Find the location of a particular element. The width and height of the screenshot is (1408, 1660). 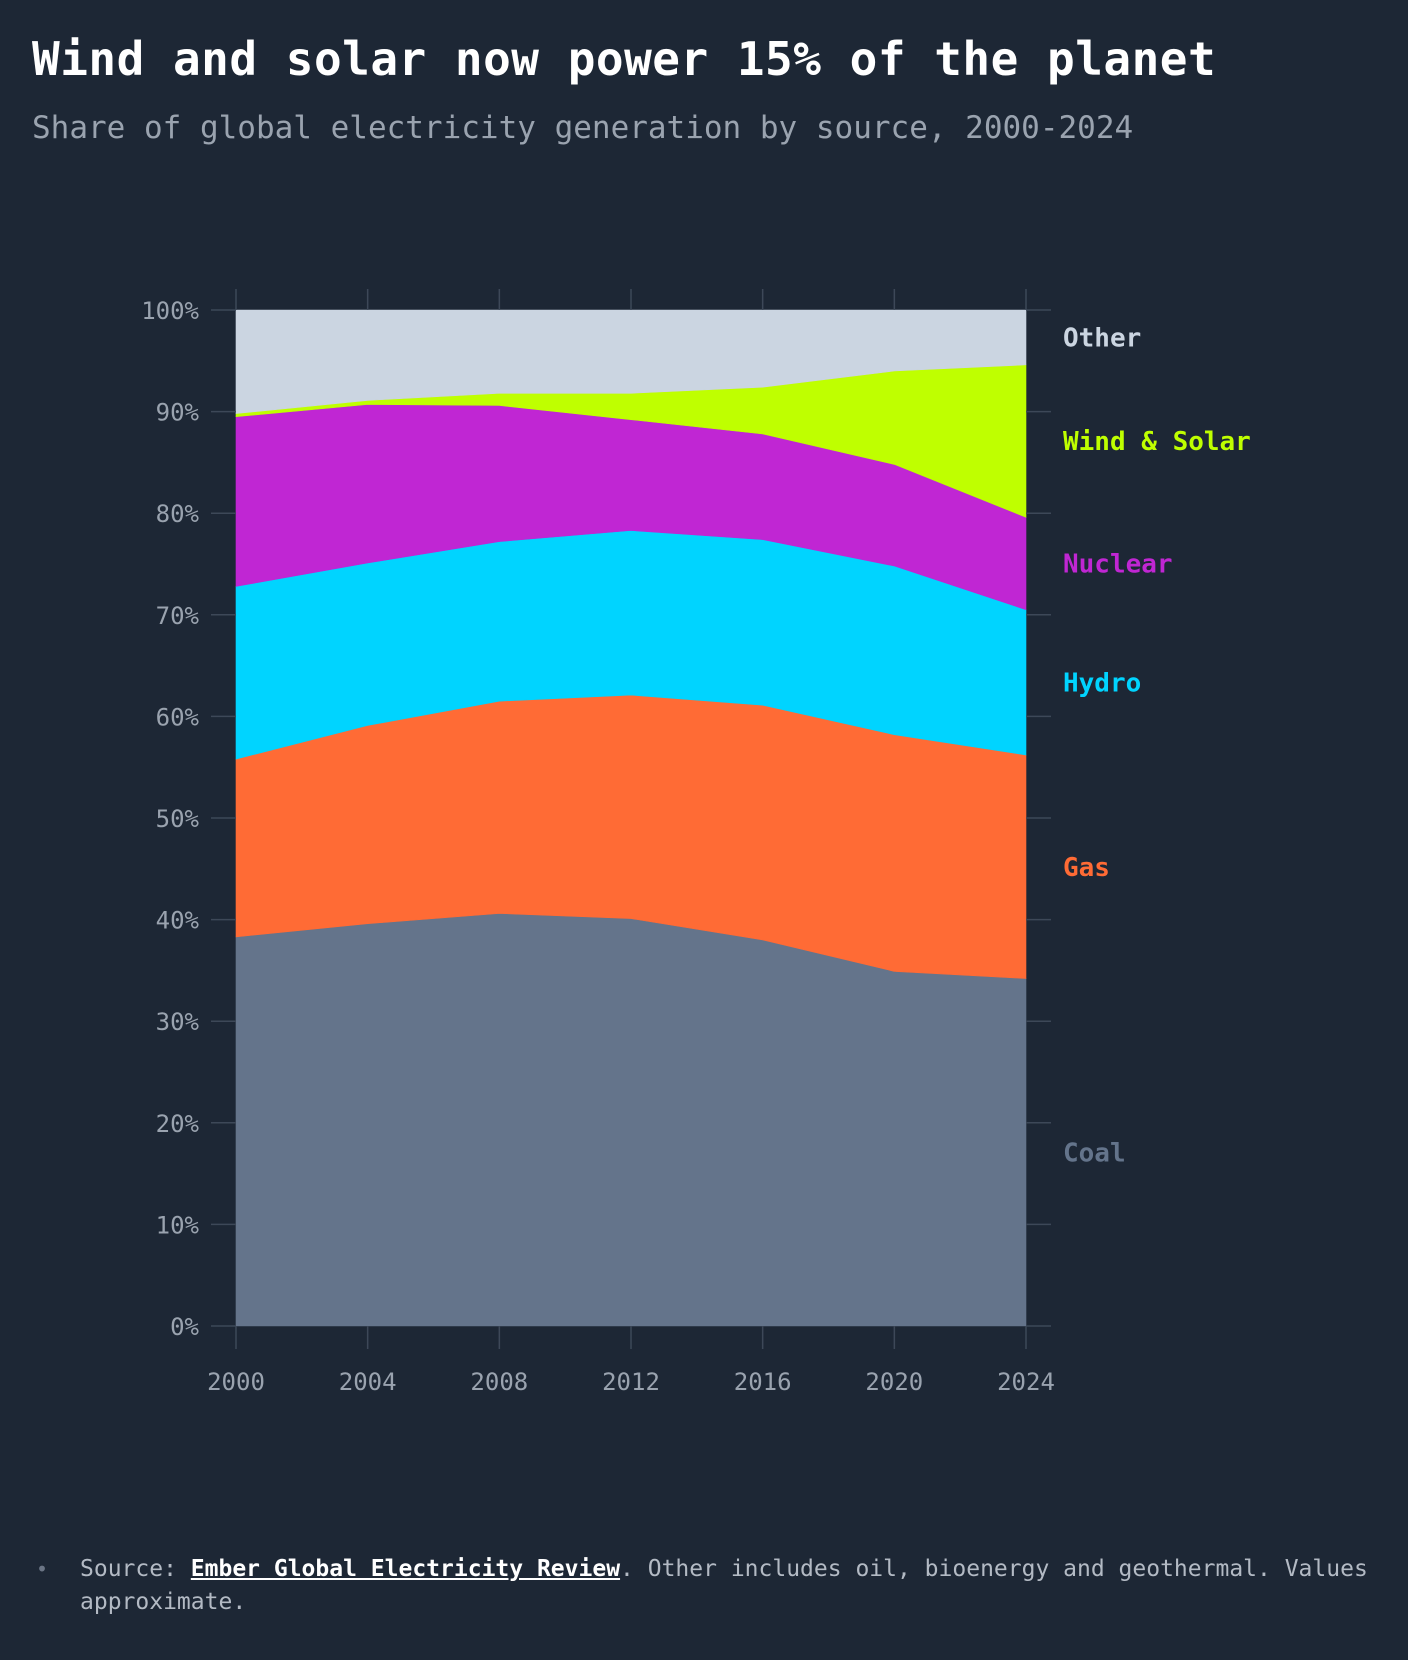

x-tick-label: 2008 is located at coordinates (499, 1382).